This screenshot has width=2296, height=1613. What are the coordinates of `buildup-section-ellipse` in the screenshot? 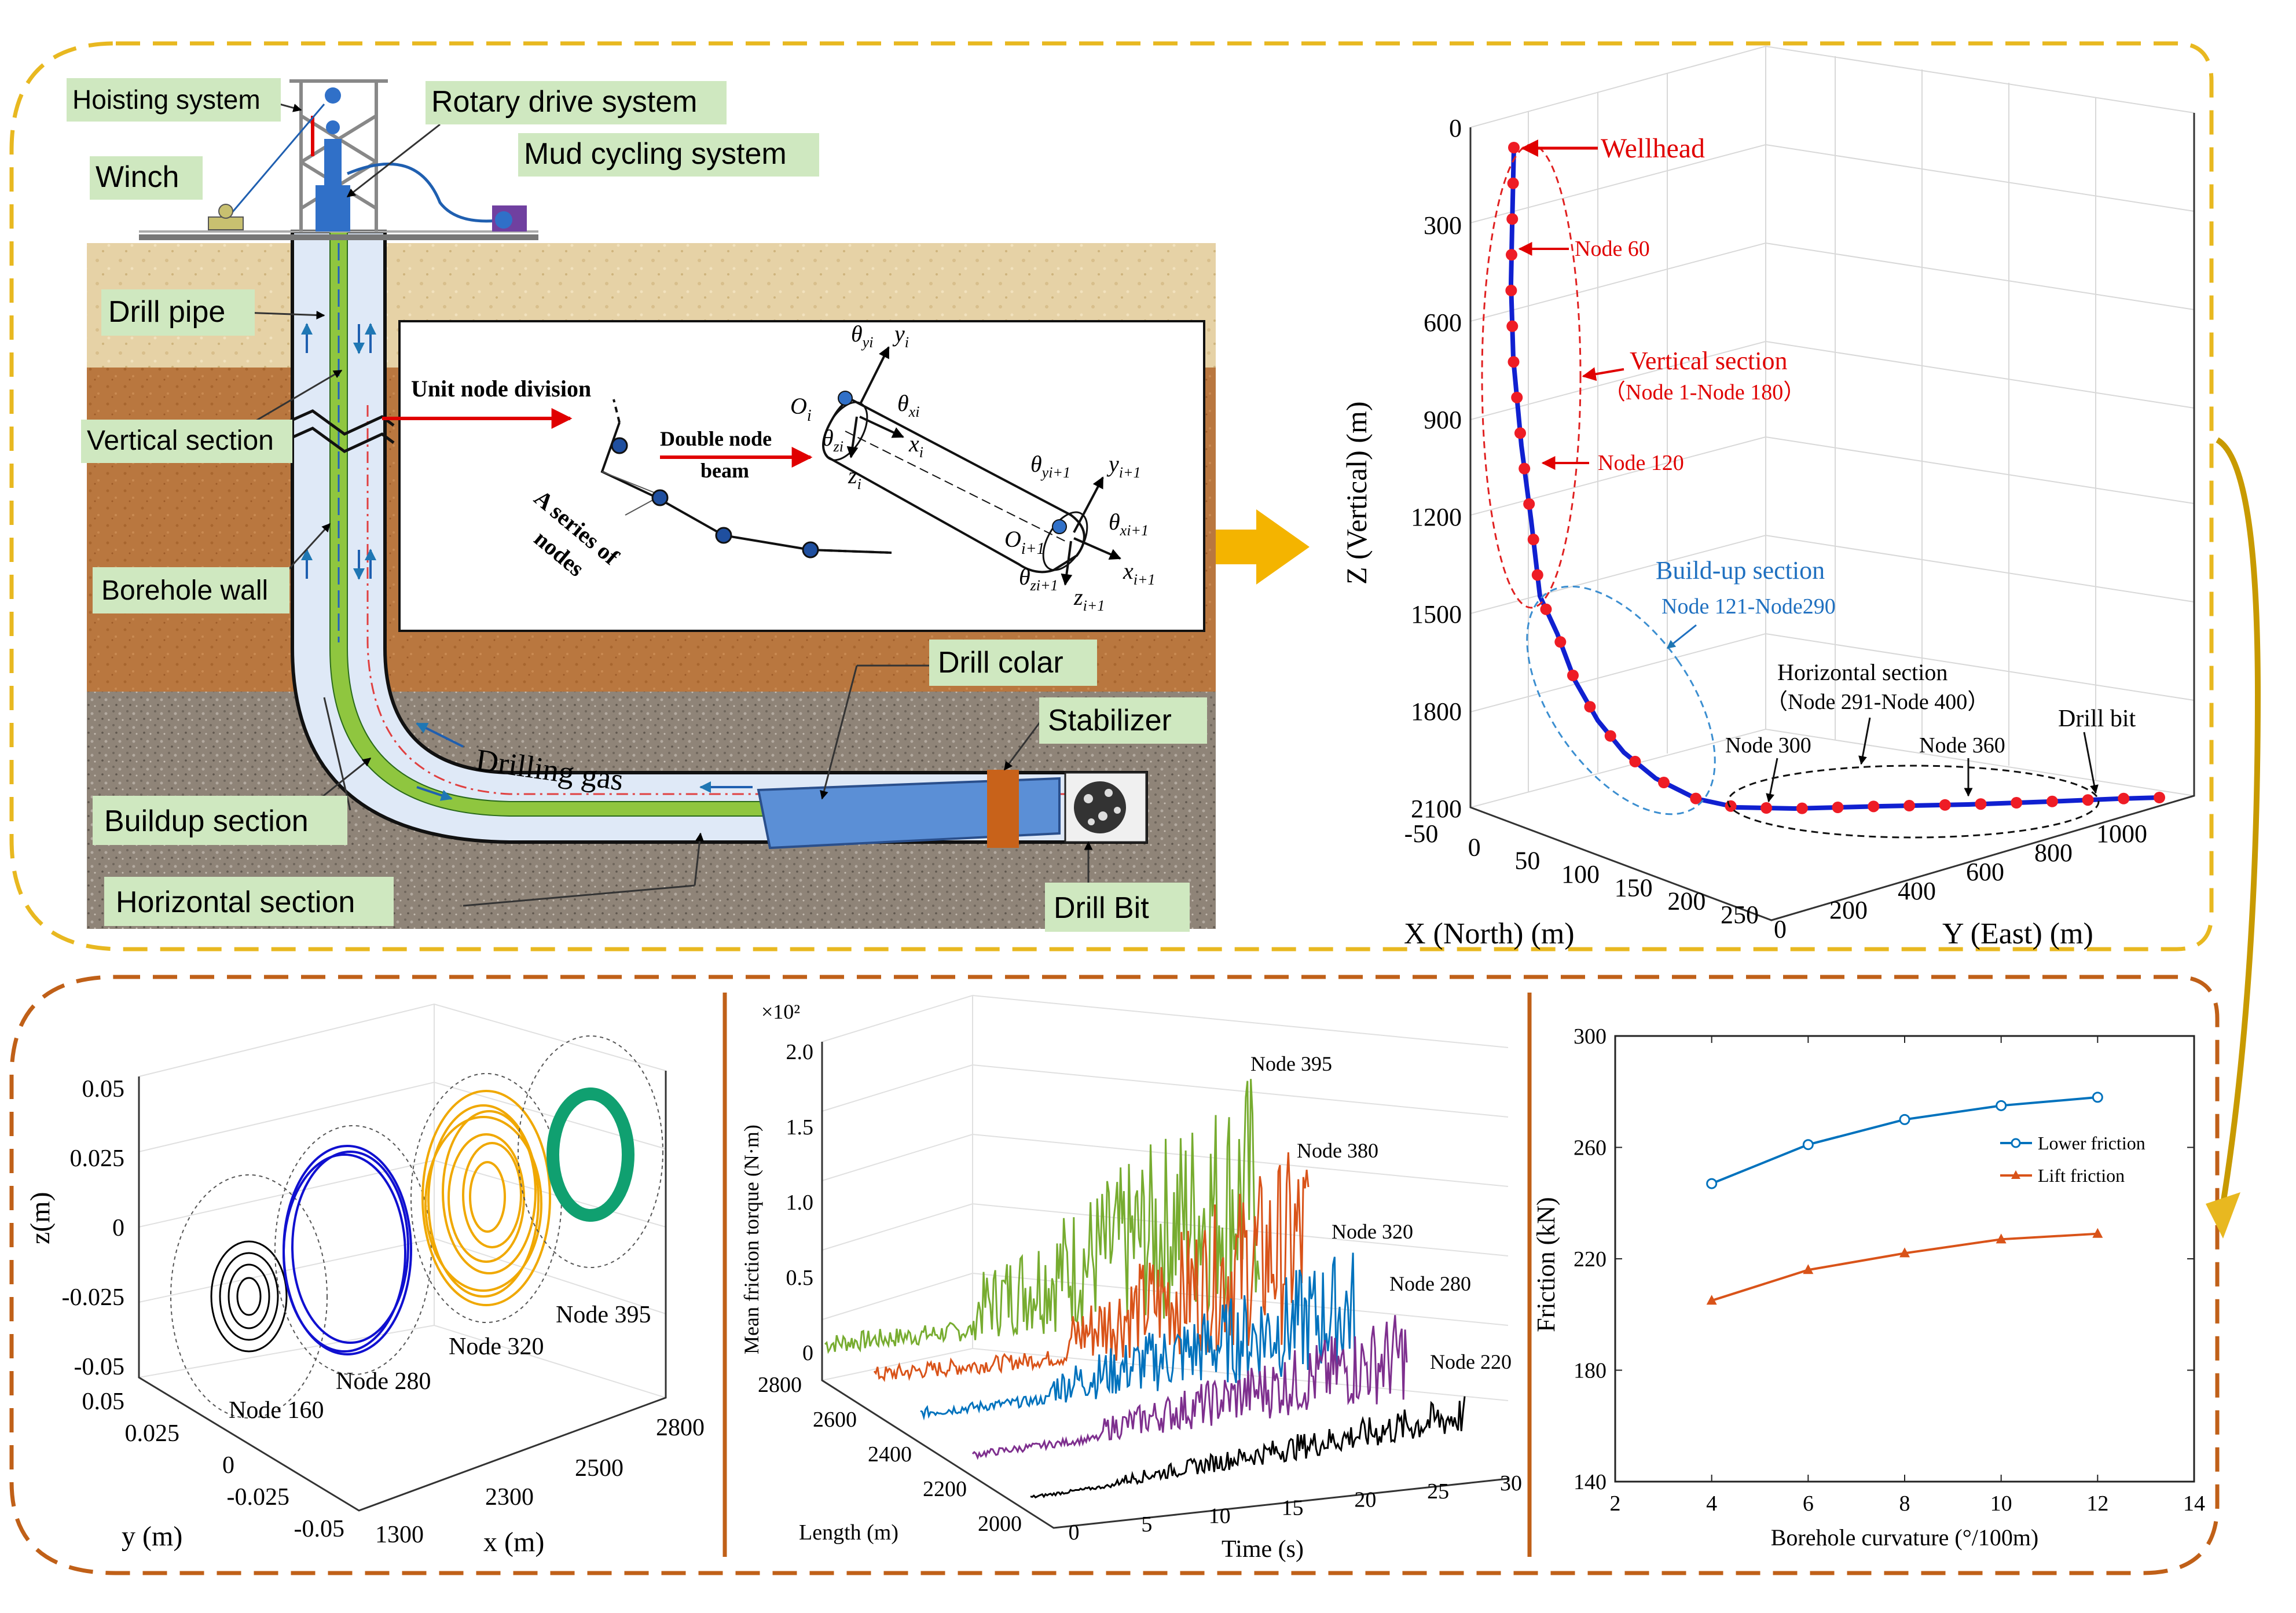 It's located at (1621, 700).